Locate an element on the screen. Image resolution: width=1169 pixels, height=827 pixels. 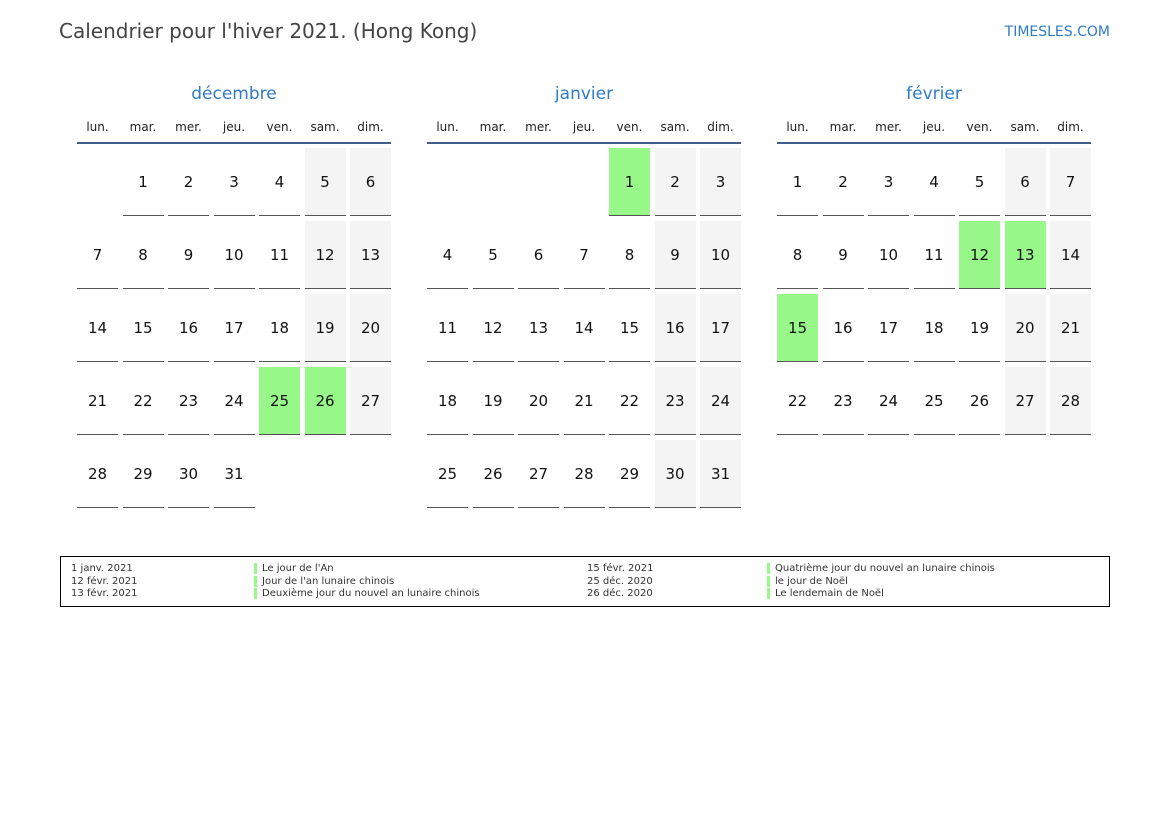
weekday-header: dim. is located at coordinates (1070, 127).